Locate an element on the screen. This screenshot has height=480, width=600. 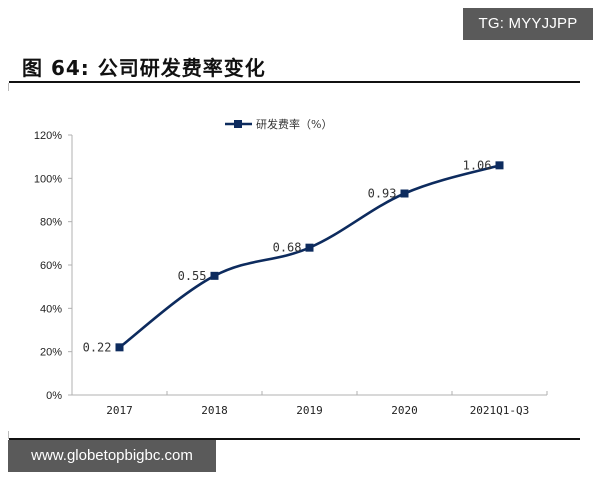
y-tick-label: 60% is located at coordinates (51, 266).